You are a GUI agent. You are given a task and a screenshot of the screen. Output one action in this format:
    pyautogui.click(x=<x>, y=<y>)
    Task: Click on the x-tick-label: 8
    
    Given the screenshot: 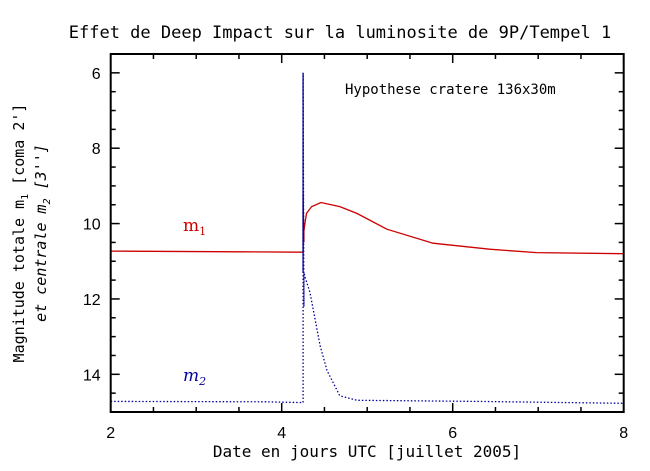 What is the action you would take?
    pyautogui.click(x=623, y=433)
    